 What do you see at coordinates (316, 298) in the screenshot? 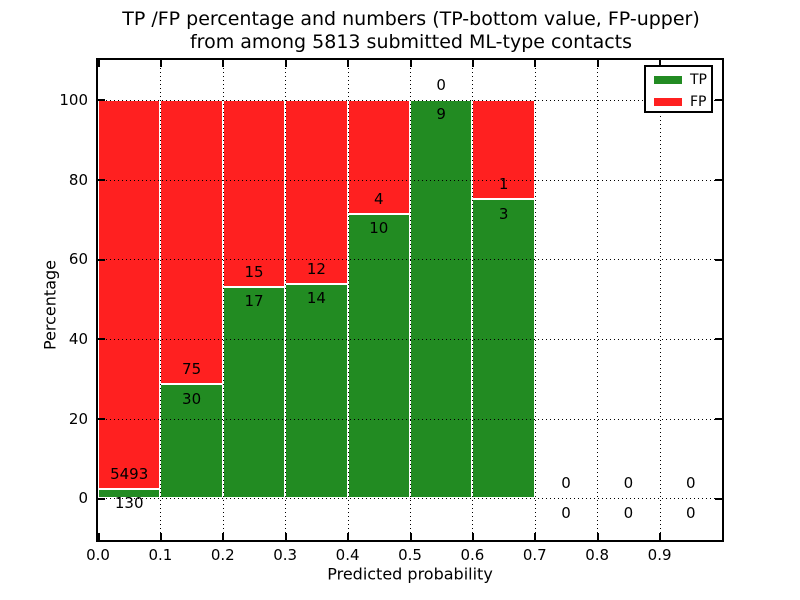
I see `tp-count-label: 14` at bounding box center [316, 298].